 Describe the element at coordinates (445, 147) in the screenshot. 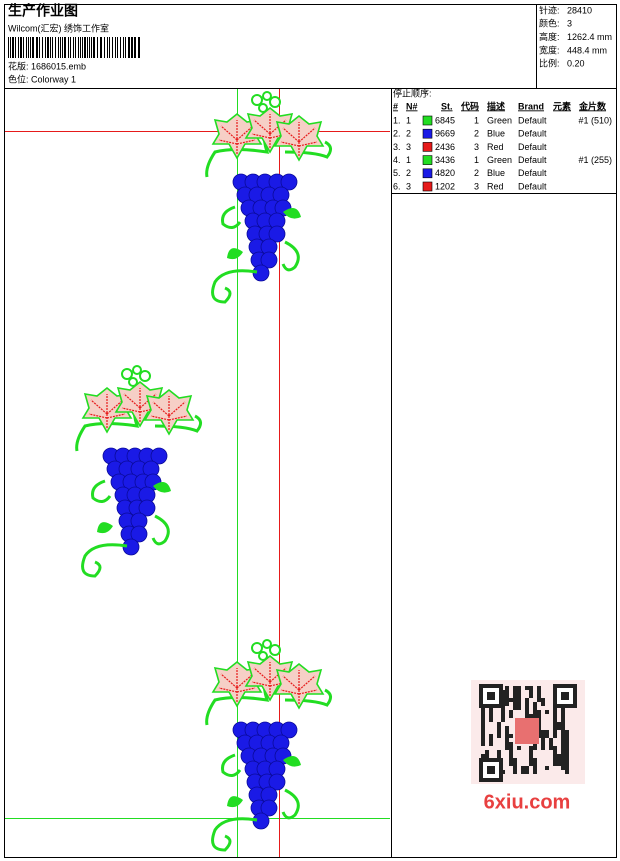

I see `table-cell: 2436` at that location.